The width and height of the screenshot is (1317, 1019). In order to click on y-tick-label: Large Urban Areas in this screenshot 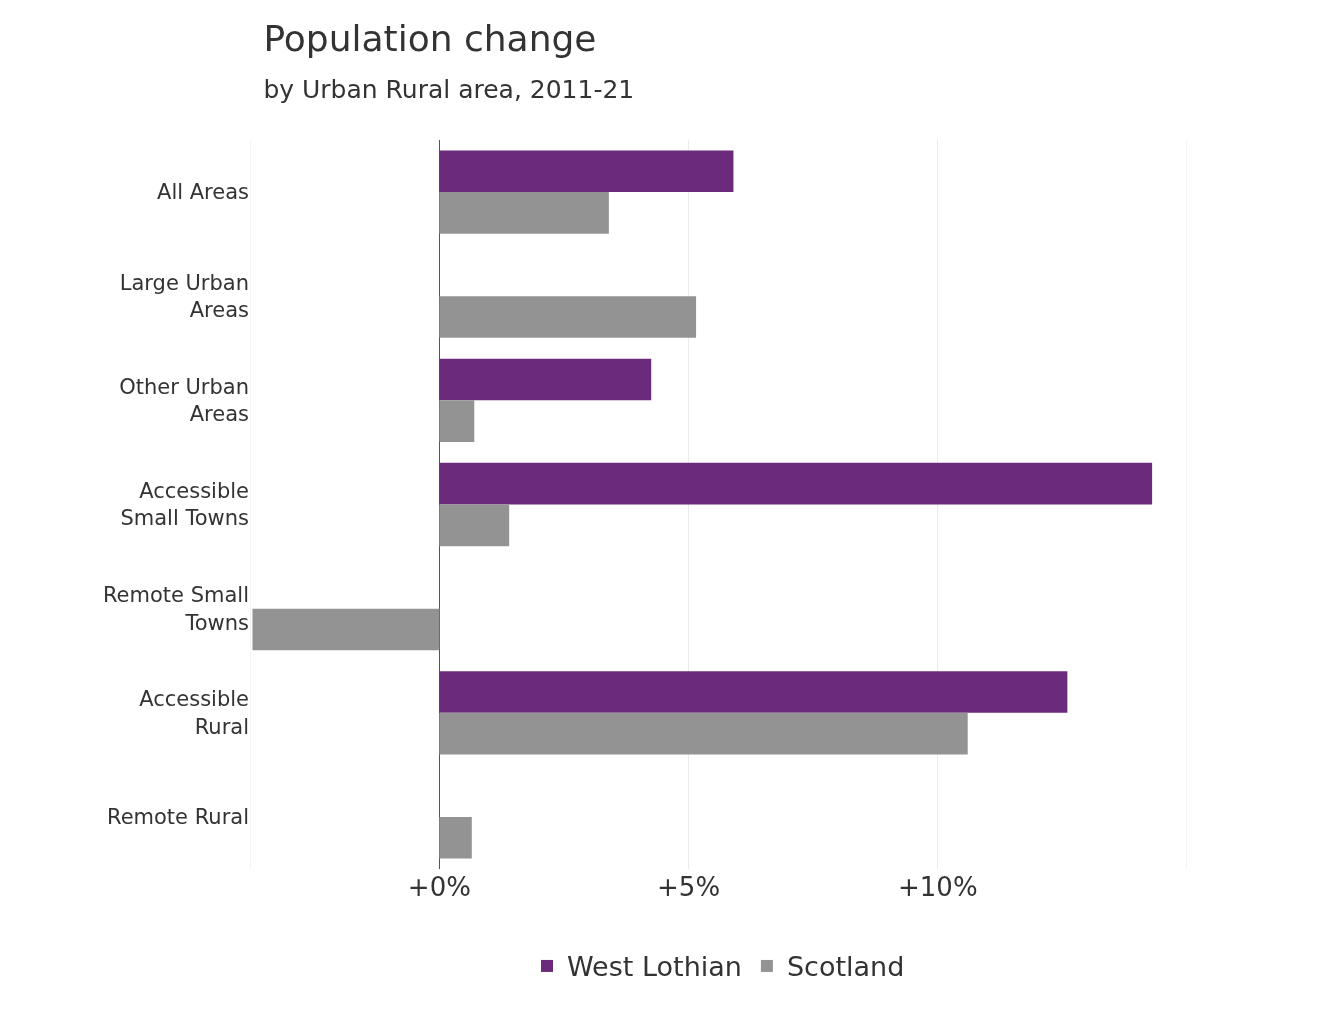, I will do `click(184, 296)`.